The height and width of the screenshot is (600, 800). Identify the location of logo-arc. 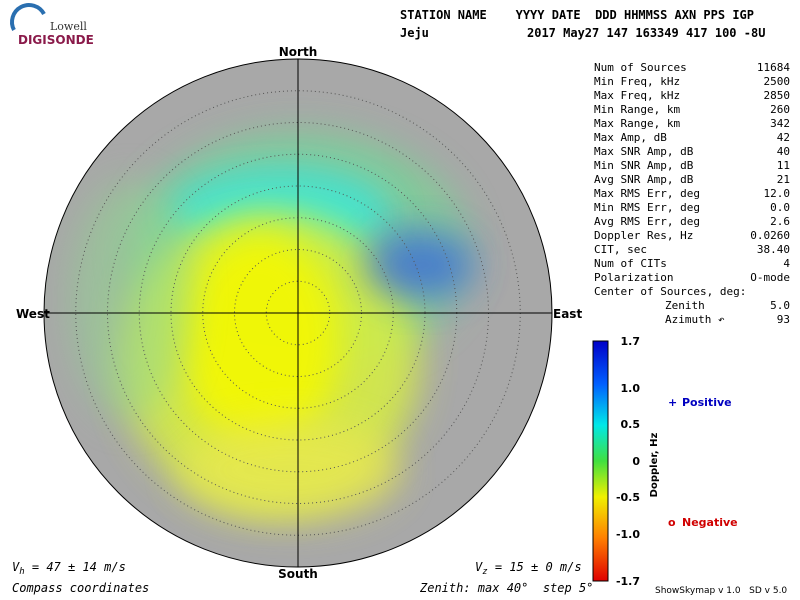
(28, 17).